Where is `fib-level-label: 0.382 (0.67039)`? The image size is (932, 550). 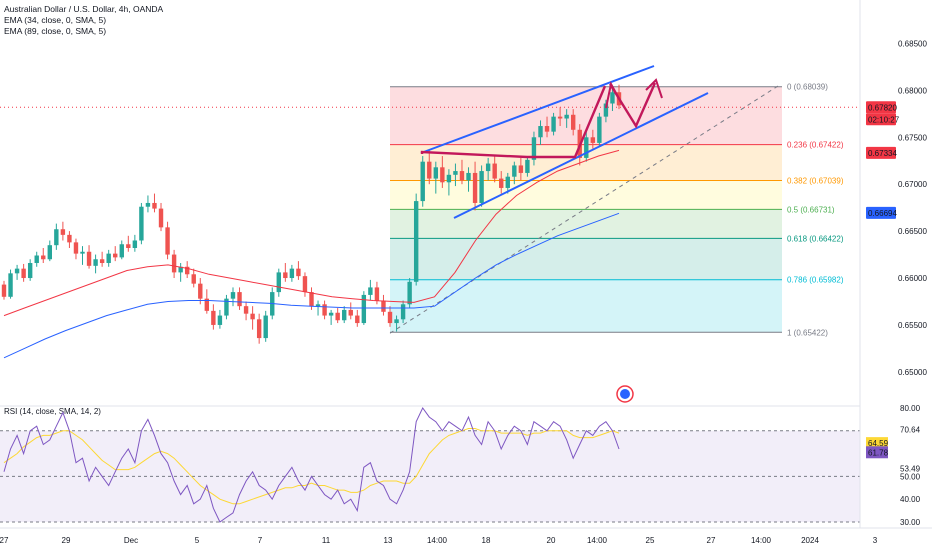 fib-level-label: 0.382 (0.67039) is located at coordinates (815, 181).